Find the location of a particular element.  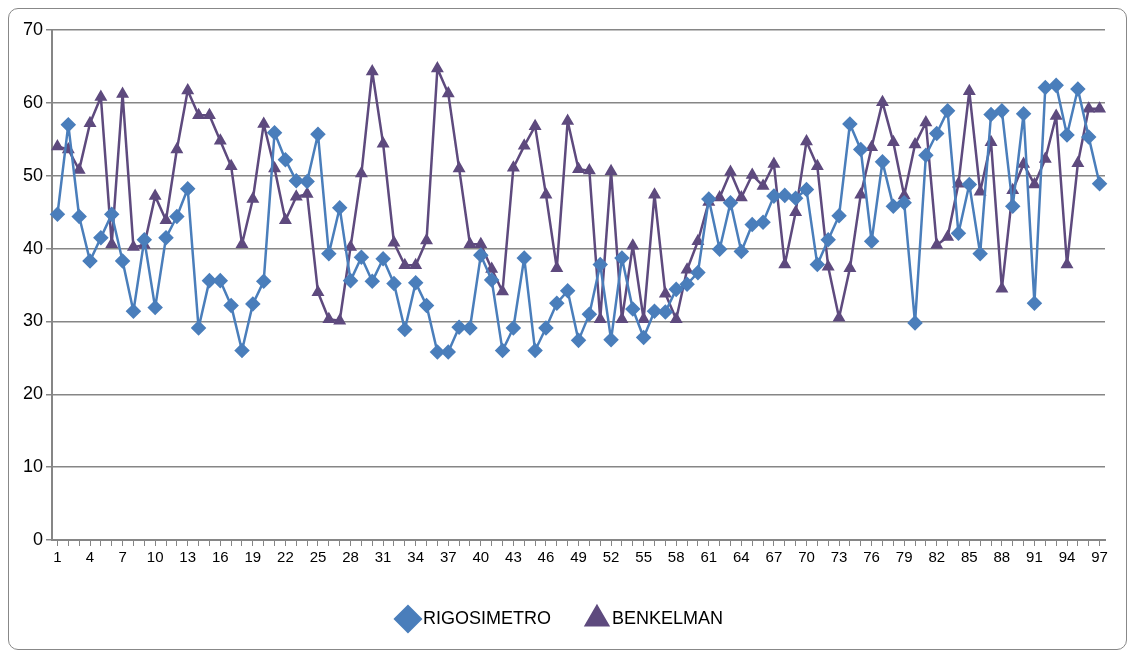

x-tick-label: 64 is located at coordinates (741, 557).